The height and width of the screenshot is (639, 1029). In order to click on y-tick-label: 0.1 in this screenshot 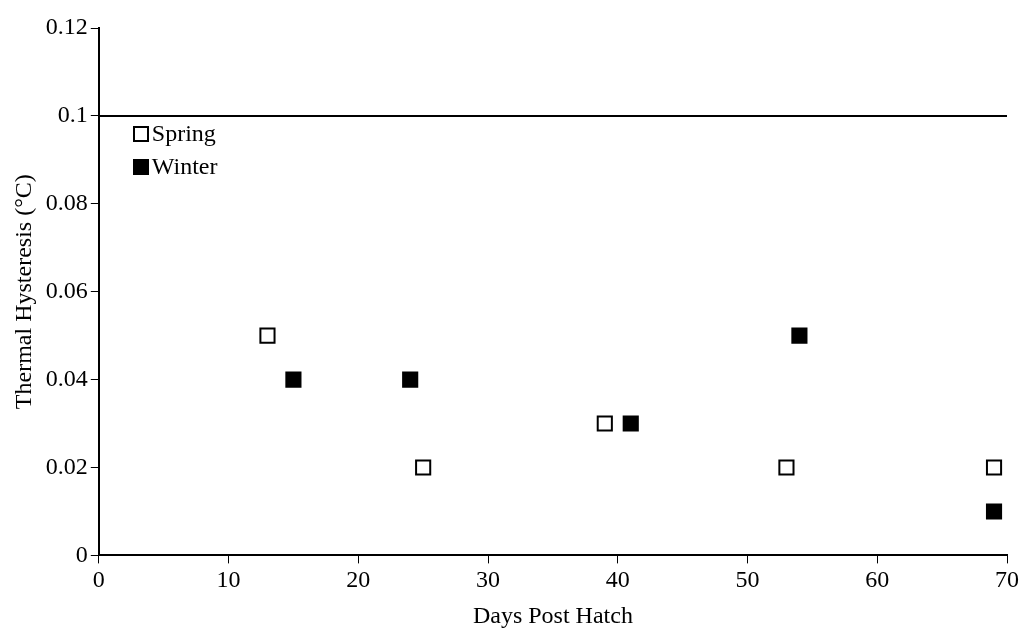, I will do `click(72, 114)`.